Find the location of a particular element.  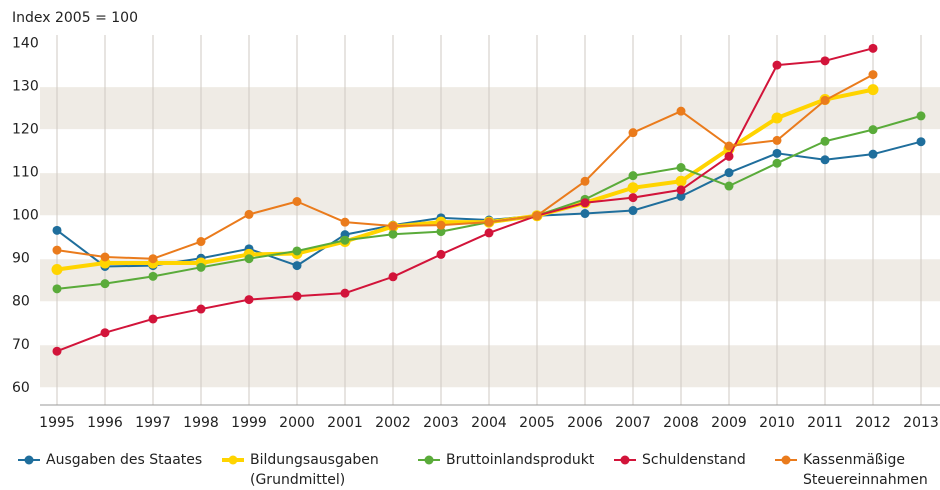

legend-item: Bruttoinlandsprodukt is located at coordinates (527, 460).